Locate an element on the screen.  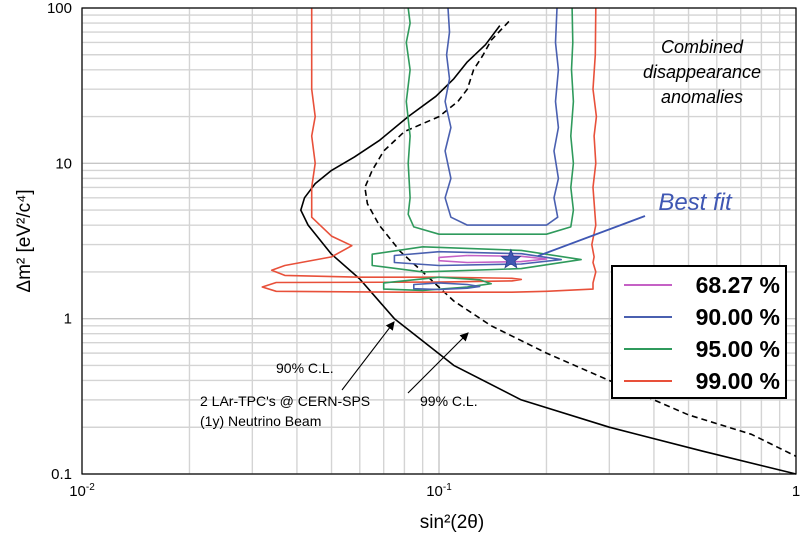
combined-anomalies-label: anomalies is located at coordinates (702, 97).